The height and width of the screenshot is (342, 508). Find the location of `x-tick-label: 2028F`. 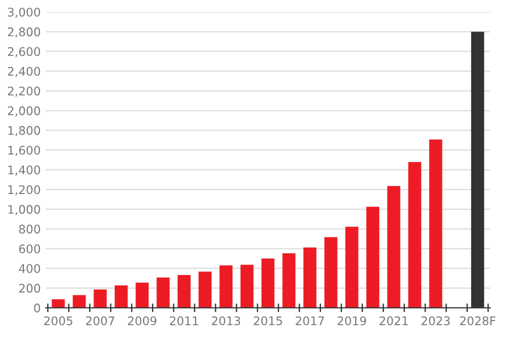

x-tick-label: 2028F is located at coordinates (478, 321).